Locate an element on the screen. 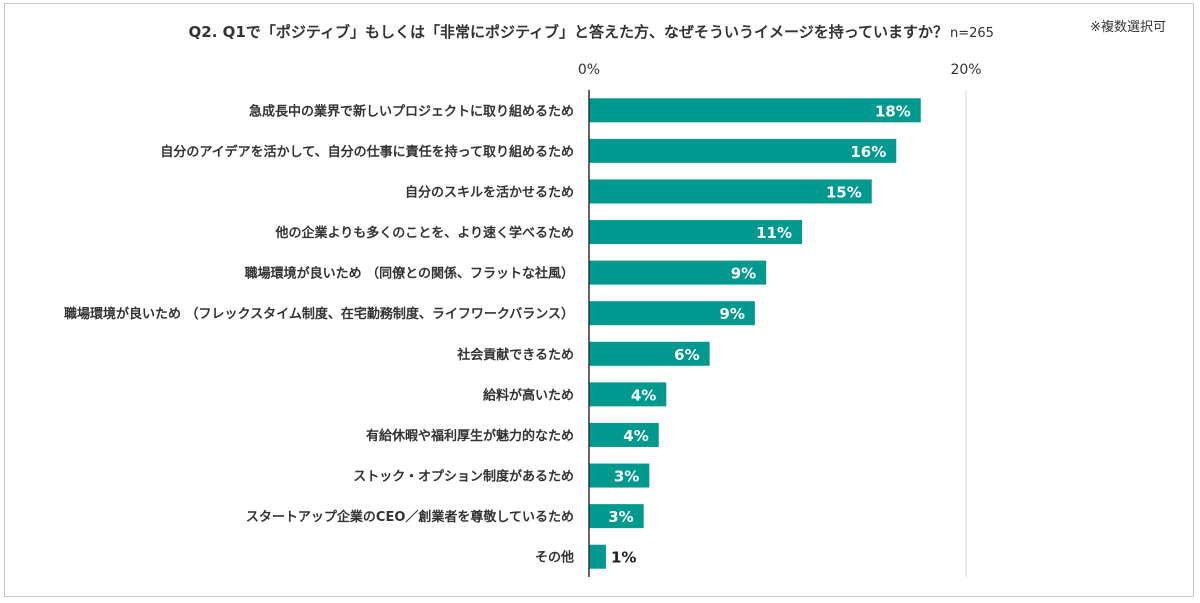 This screenshot has width=1200, height=603. category-label: 自分のアイデアを活かして、自分の仕事に責任を持って取り組めるため is located at coordinates (367, 152).